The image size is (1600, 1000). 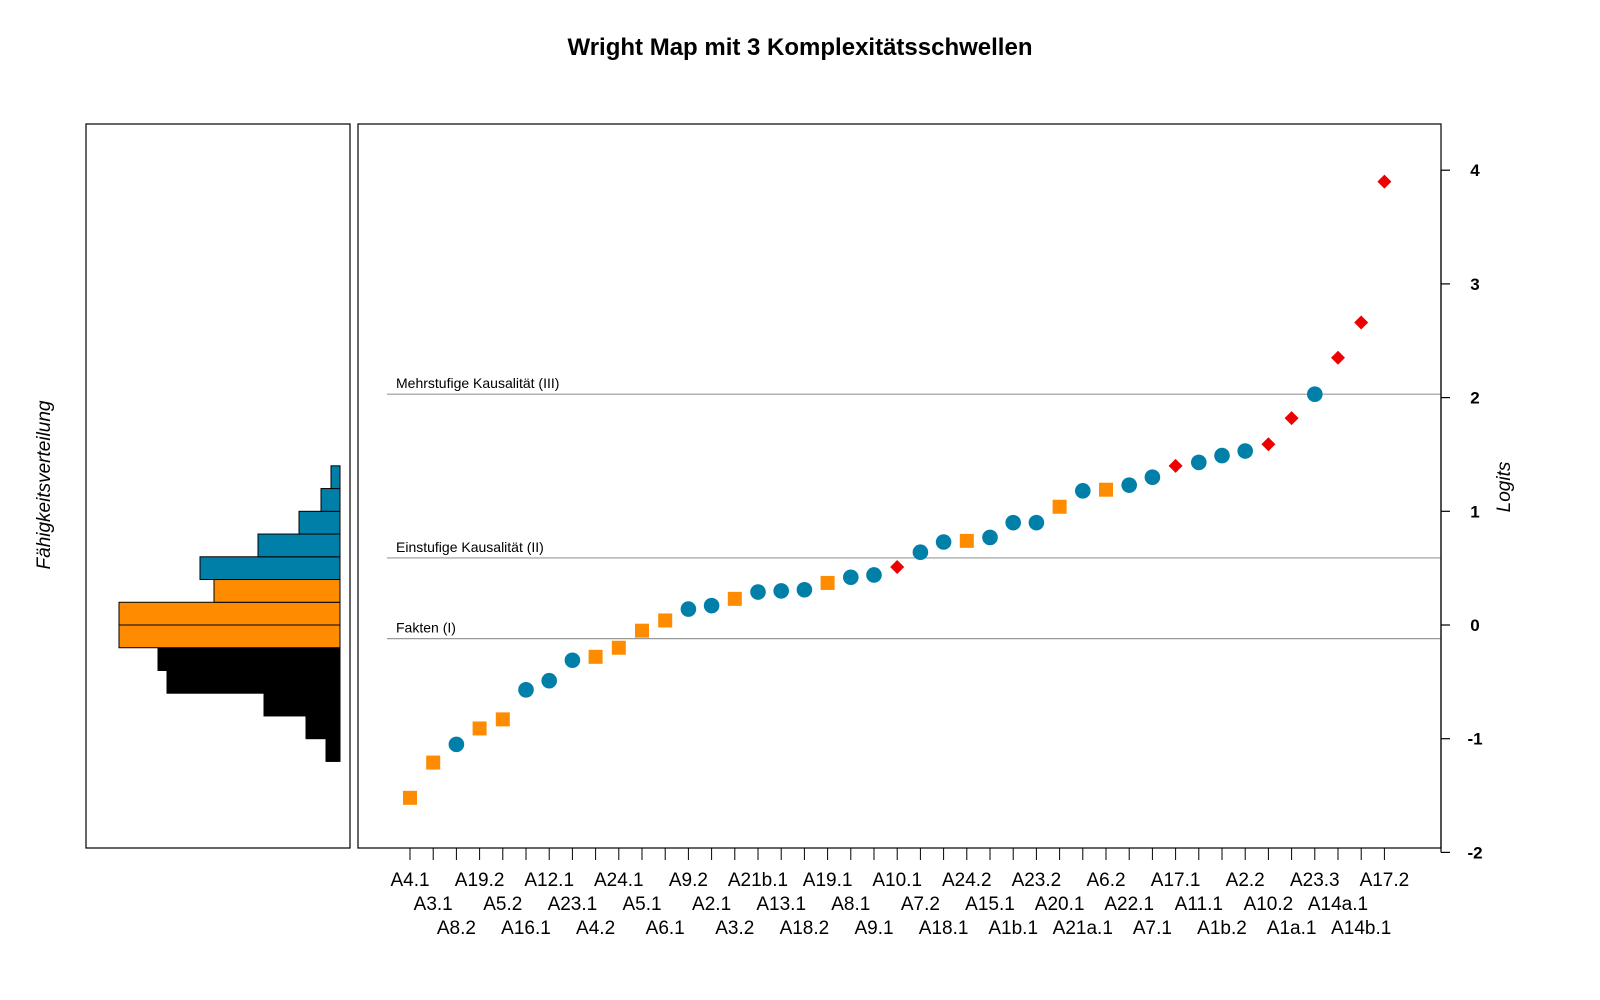 What do you see at coordinates (44, 484) in the screenshot?
I see `histogram-axis-label: Fähigkeitsverteilung` at bounding box center [44, 484].